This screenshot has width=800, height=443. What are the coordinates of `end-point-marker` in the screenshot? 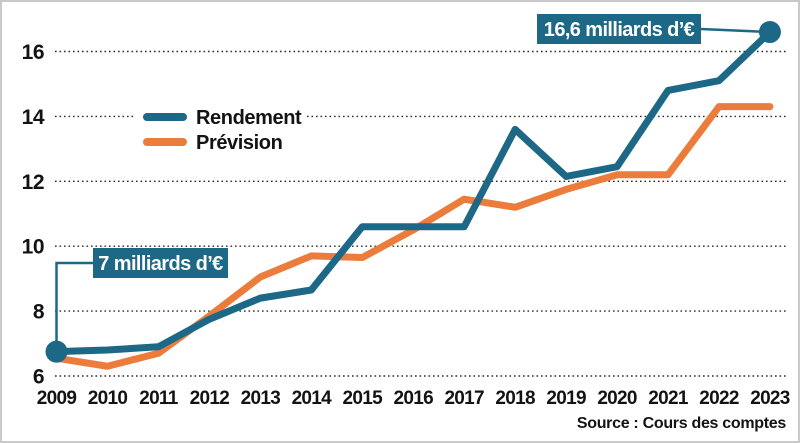 It's located at (769, 32).